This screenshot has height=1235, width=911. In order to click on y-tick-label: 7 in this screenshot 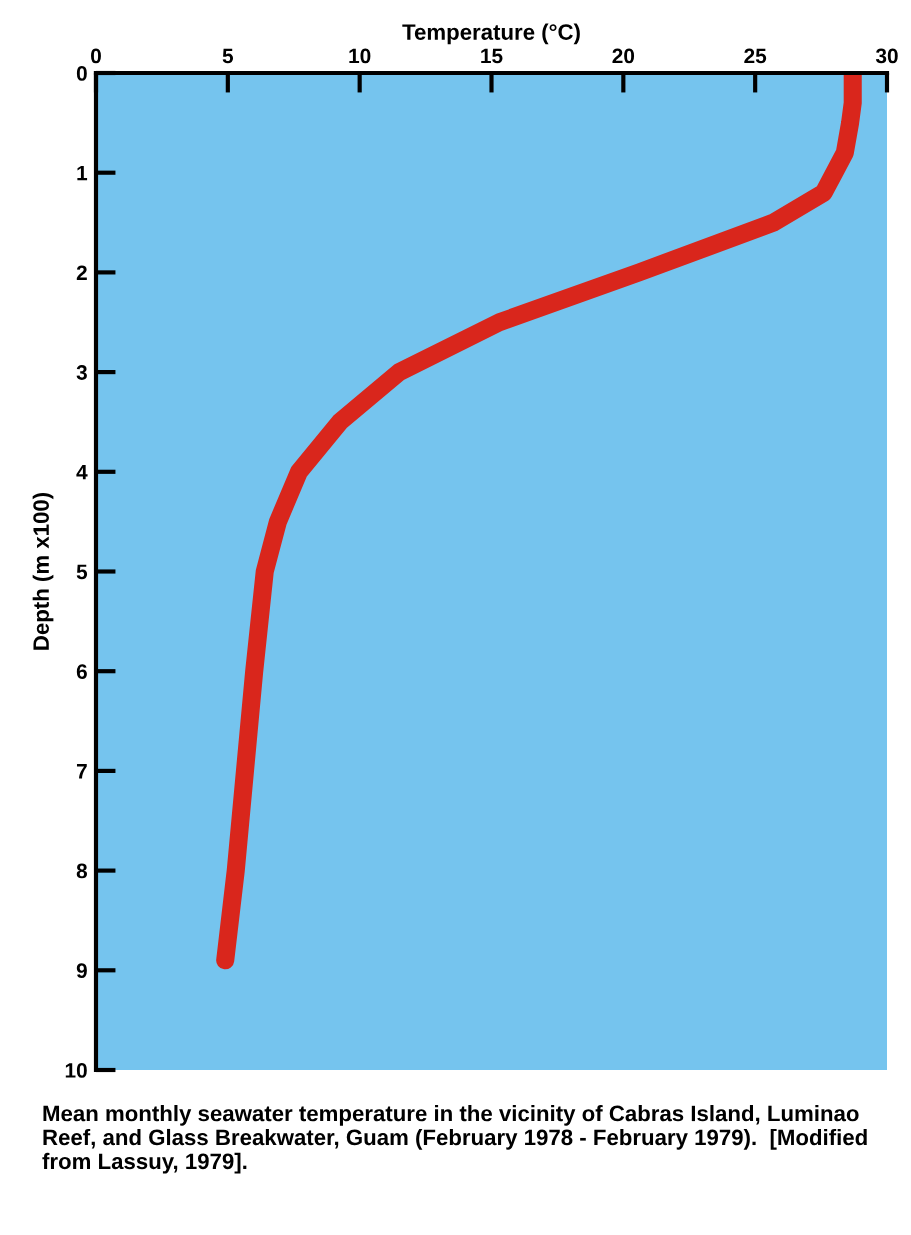, I will do `click(81, 771)`.